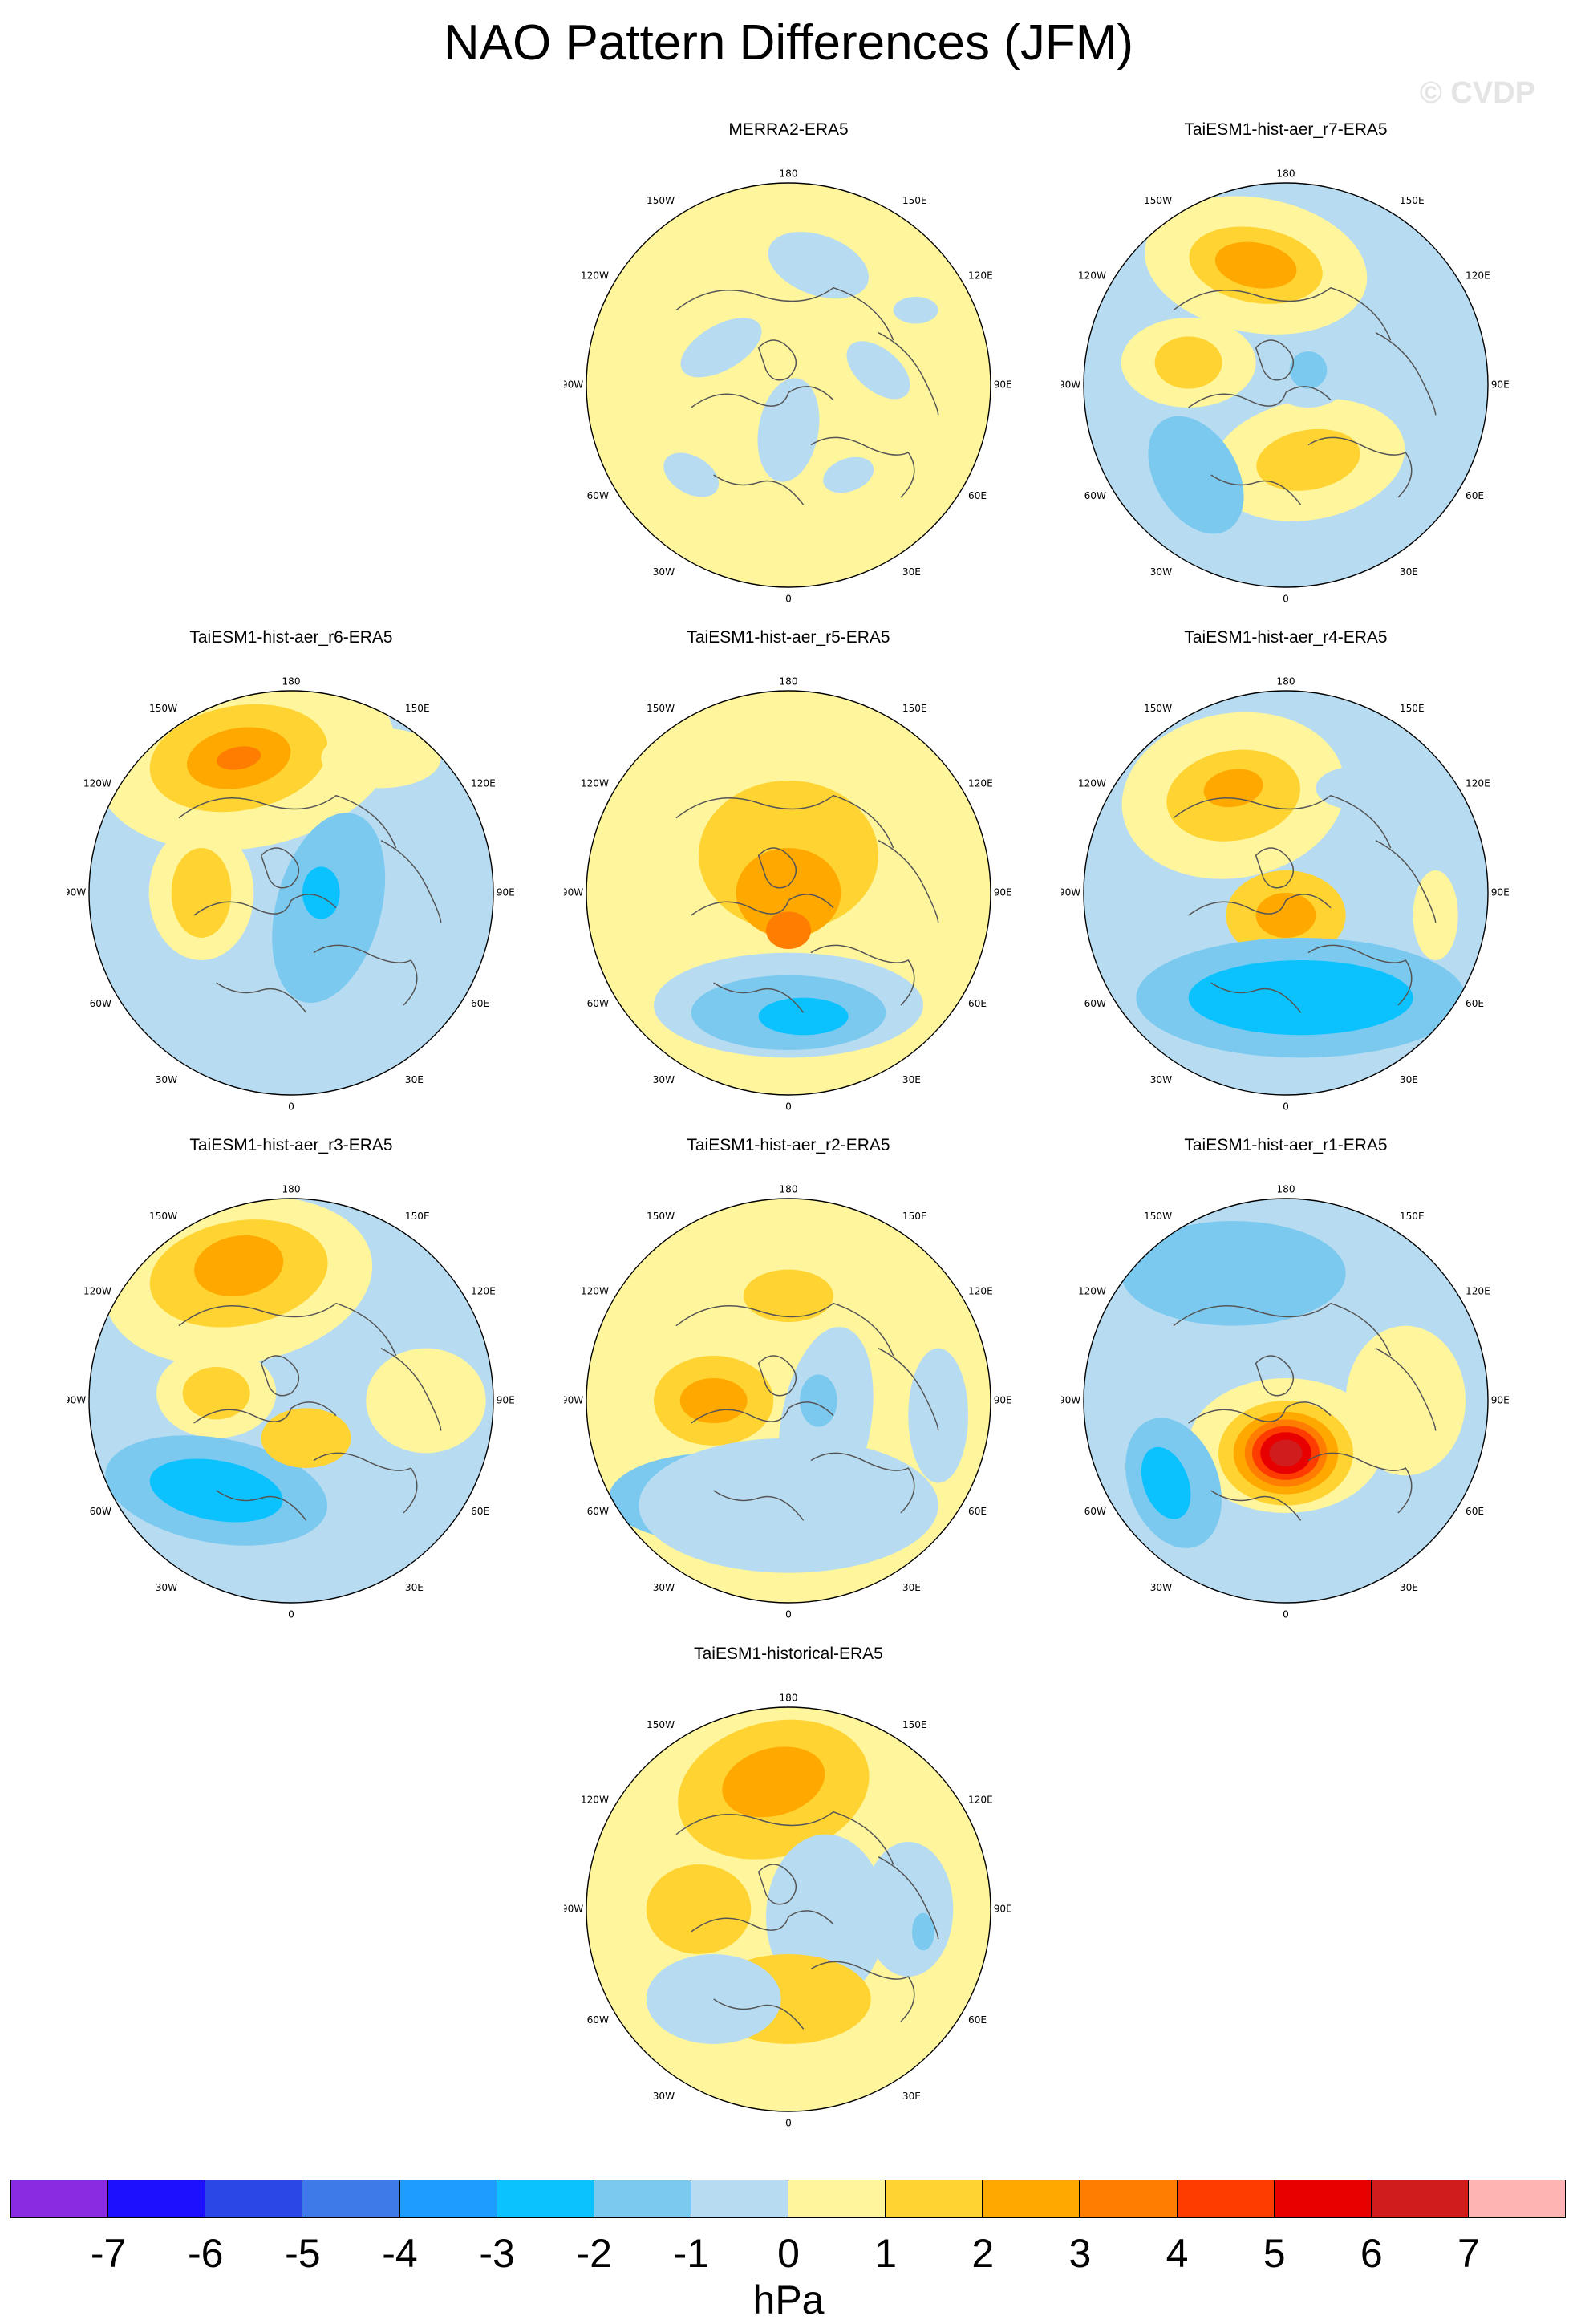 This screenshot has height=2324, width=1577. Describe the element at coordinates (400, 2253) in the screenshot. I see `colorbar-tick-label: -4` at that location.